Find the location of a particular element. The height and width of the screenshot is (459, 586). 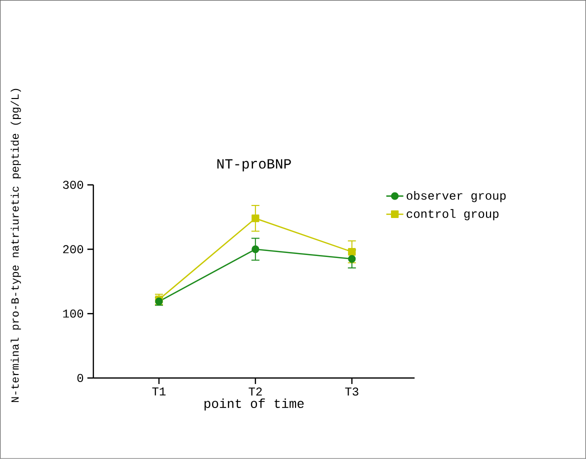

chart-title: NT-proBNP is located at coordinates (254, 165).